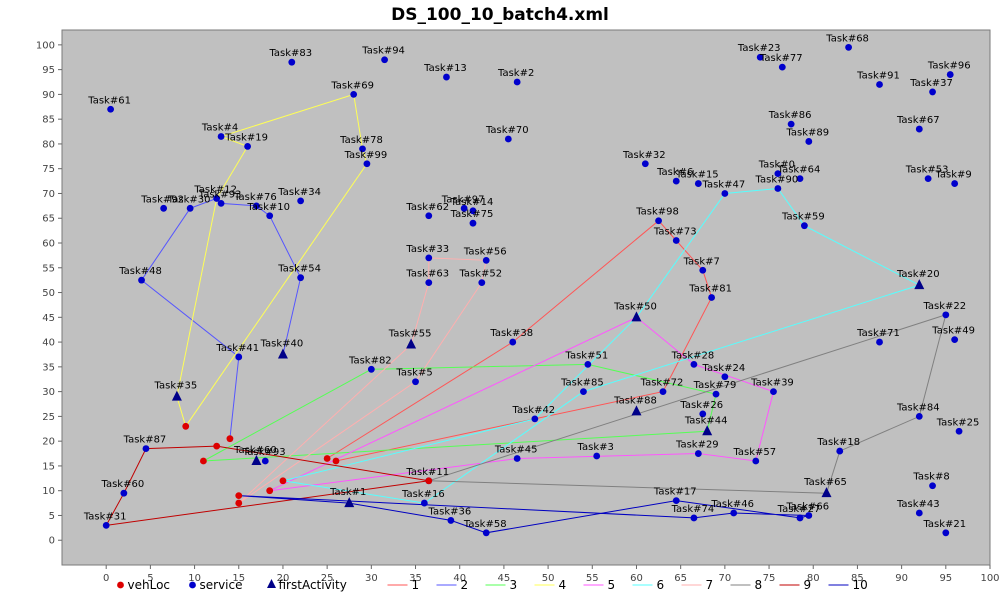 This screenshot has width=1000, height=600. Describe the element at coordinates (953, 331) in the screenshot. I see `task-label: Task#49` at that location.